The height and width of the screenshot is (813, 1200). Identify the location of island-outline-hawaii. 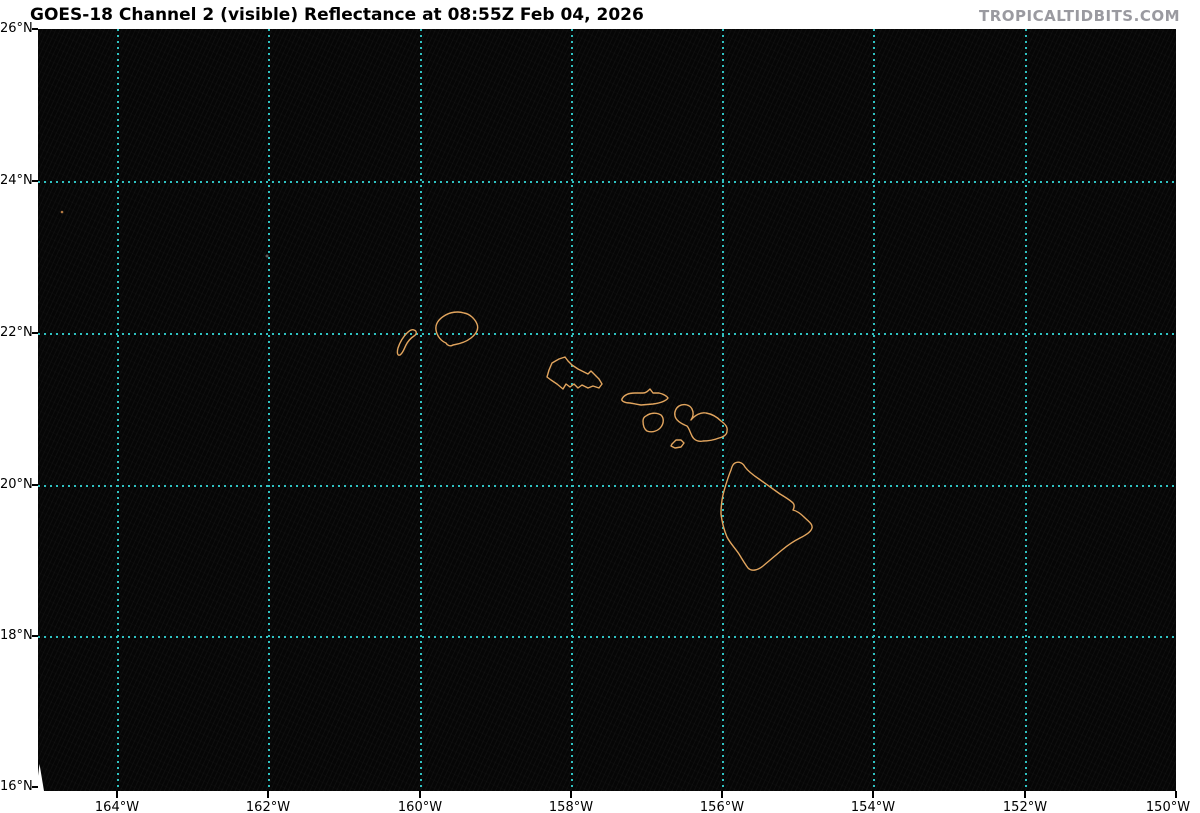
(766, 516).